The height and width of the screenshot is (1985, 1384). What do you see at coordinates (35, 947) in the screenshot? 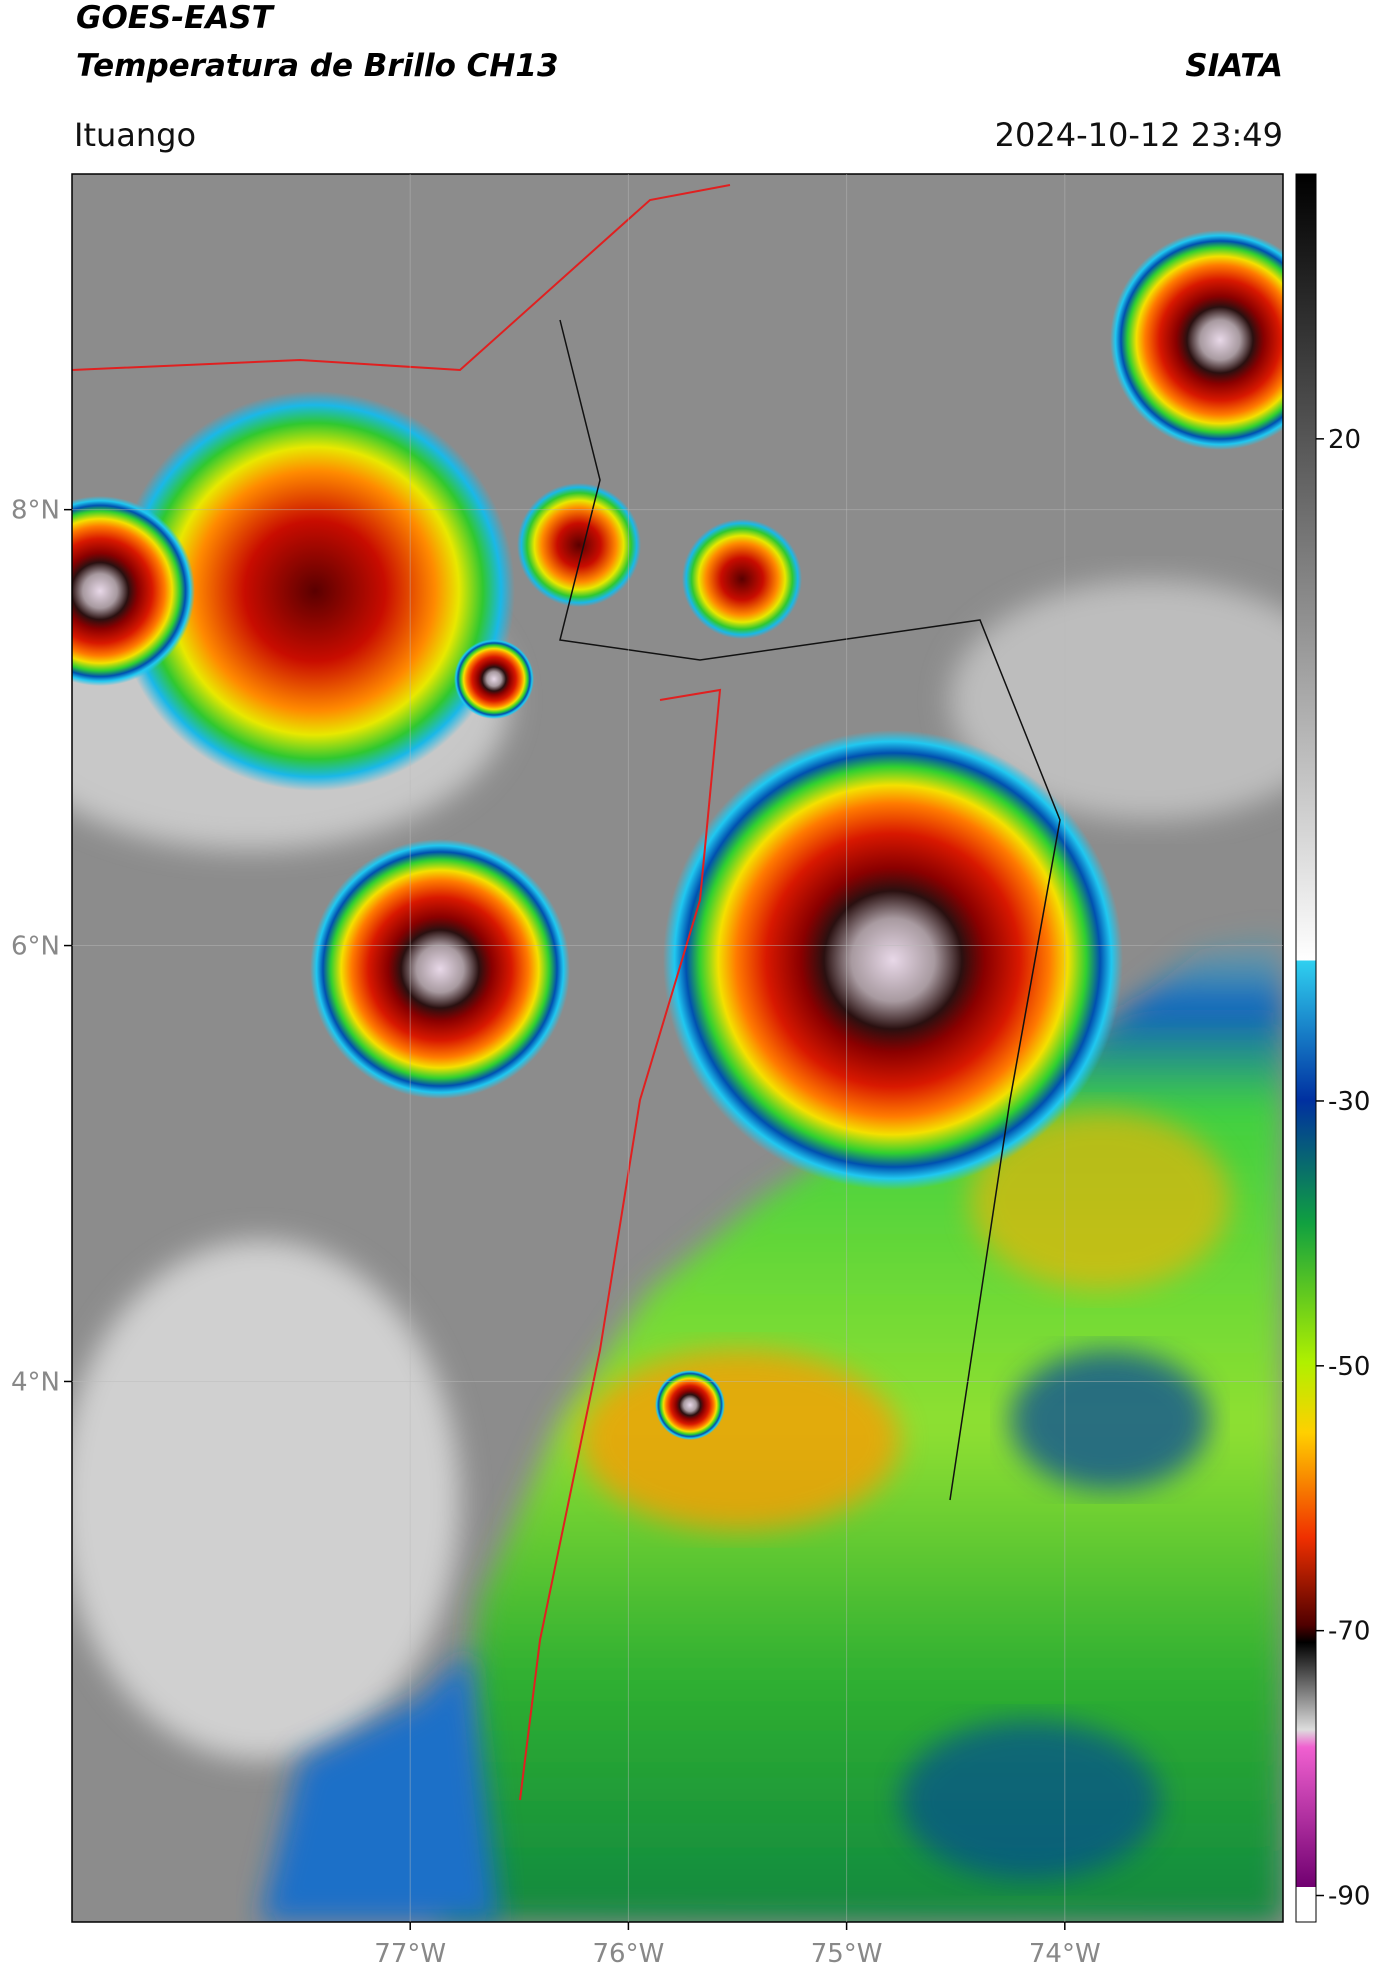
I see `y-tick-label: 6°N` at bounding box center [35, 947].